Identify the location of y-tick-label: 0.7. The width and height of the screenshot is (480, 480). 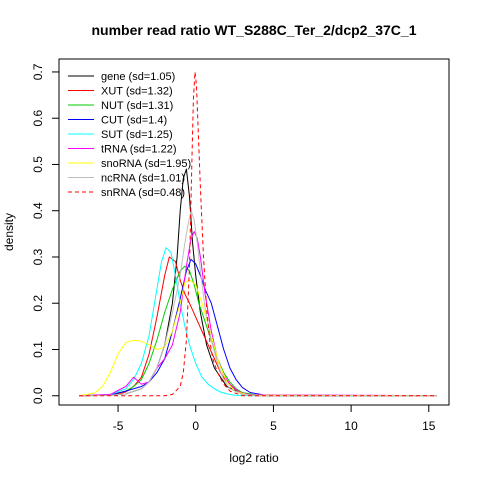
(38, 71).